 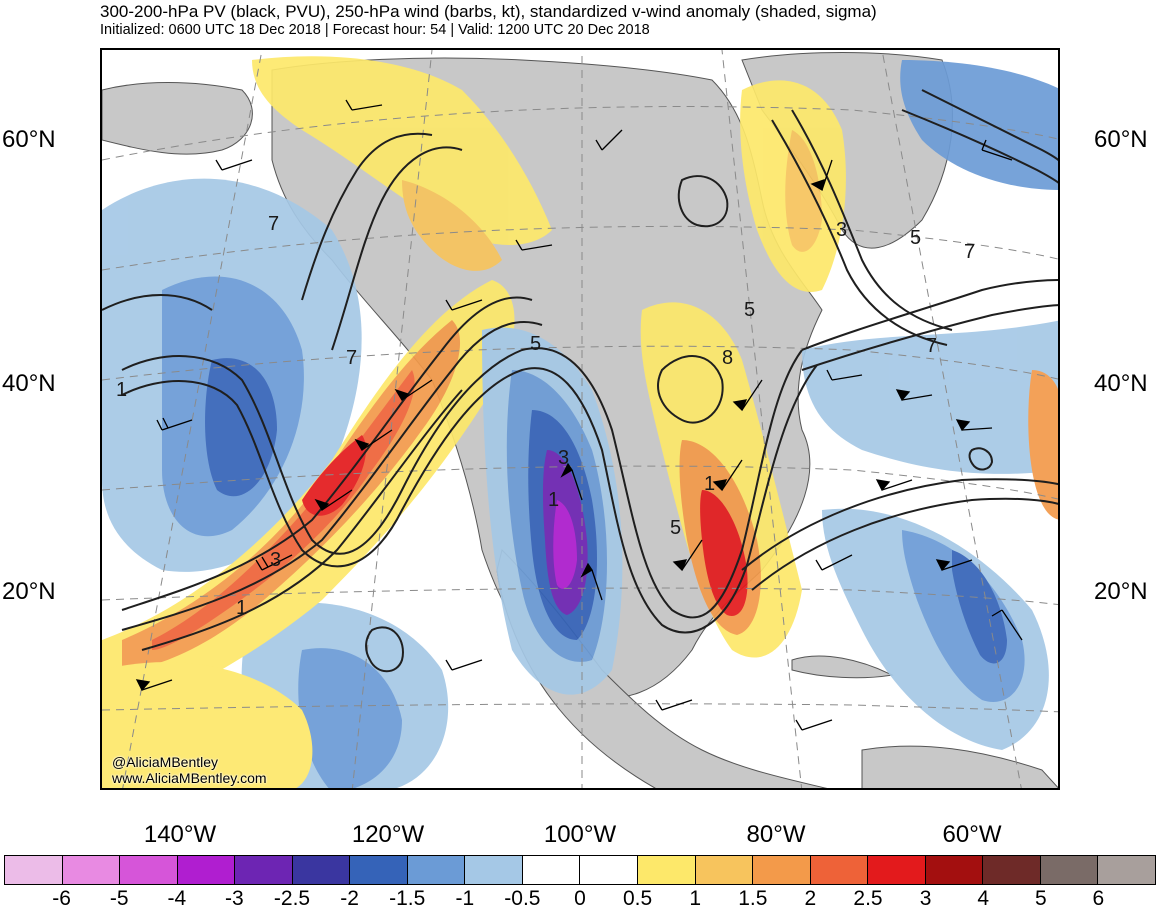 What do you see at coordinates (724, 553) in the screenshot?
I see `anomaly-red-east` at bounding box center [724, 553].